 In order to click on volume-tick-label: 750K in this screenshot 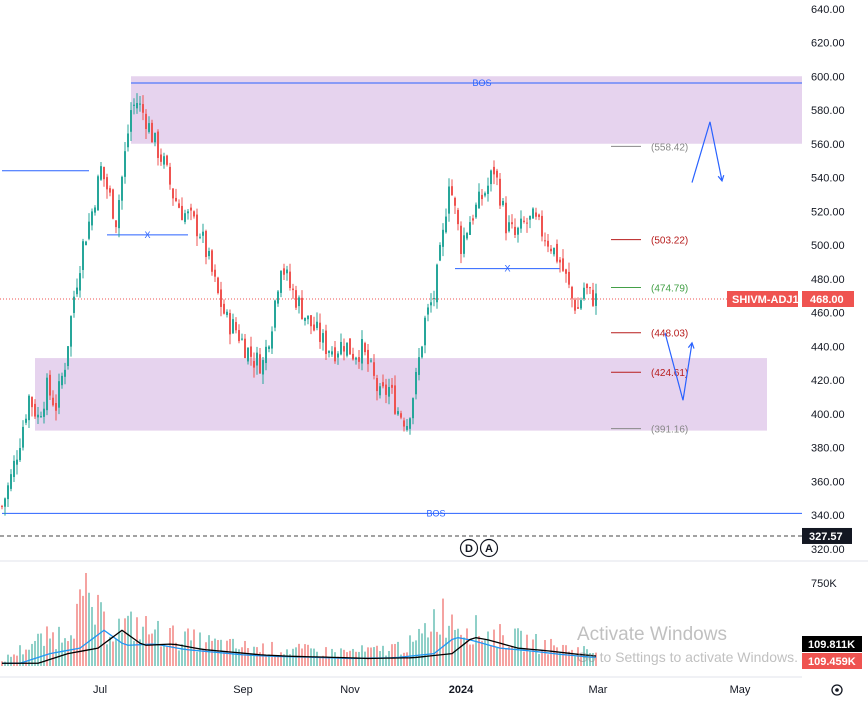, I will do `click(824, 584)`.